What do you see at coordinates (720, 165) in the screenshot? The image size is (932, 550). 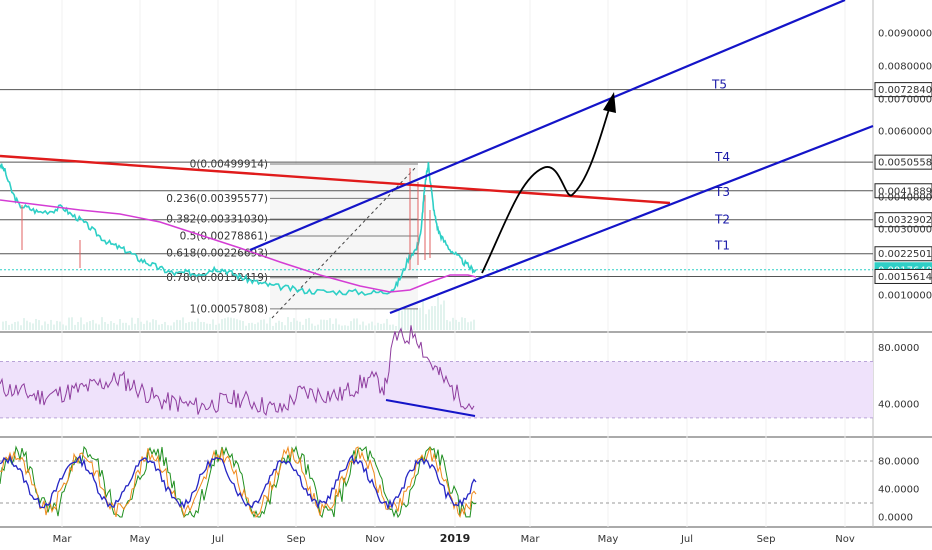 I see `target-labels: T5 T4 T3 T2 T1` at bounding box center [720, 165].